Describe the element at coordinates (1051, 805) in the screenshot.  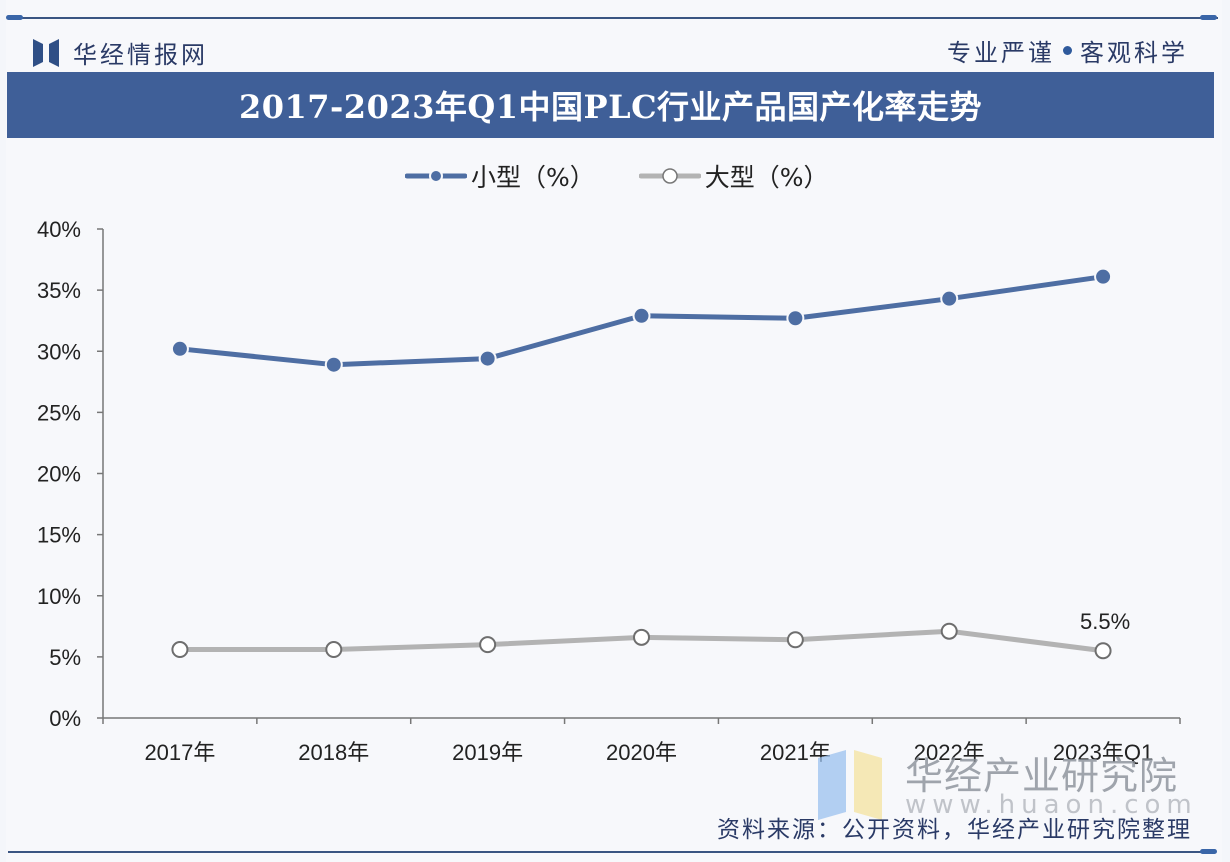
I see `watermark-url: www.huaon.com` at that location.